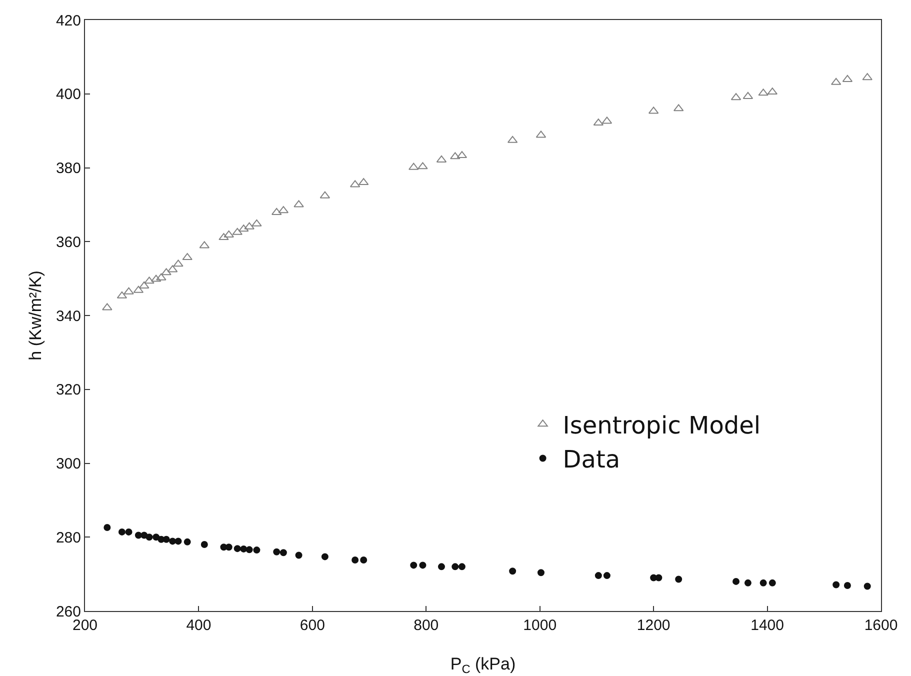 The width and height of the screenshot is (911, 676). Describe the element at coordinates (661, 425) in the screenshot. I see `legend-label: Isentropic Model` at that location.